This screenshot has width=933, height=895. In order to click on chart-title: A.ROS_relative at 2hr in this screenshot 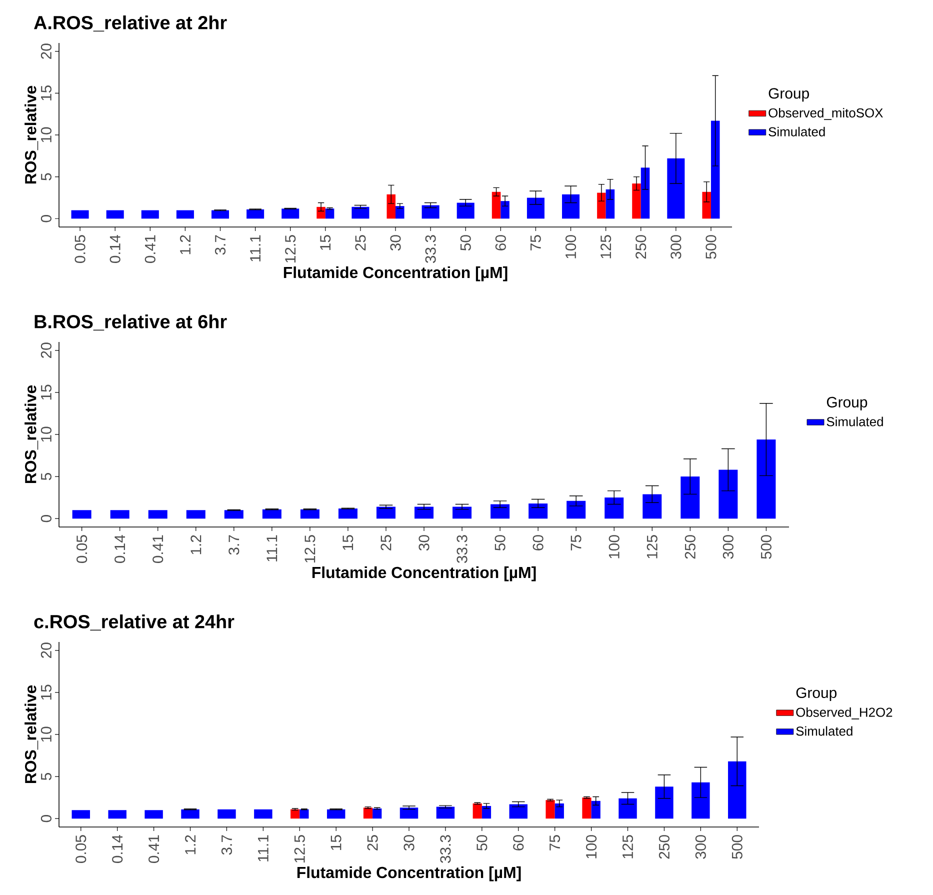, I will do `click(130, 23)`.